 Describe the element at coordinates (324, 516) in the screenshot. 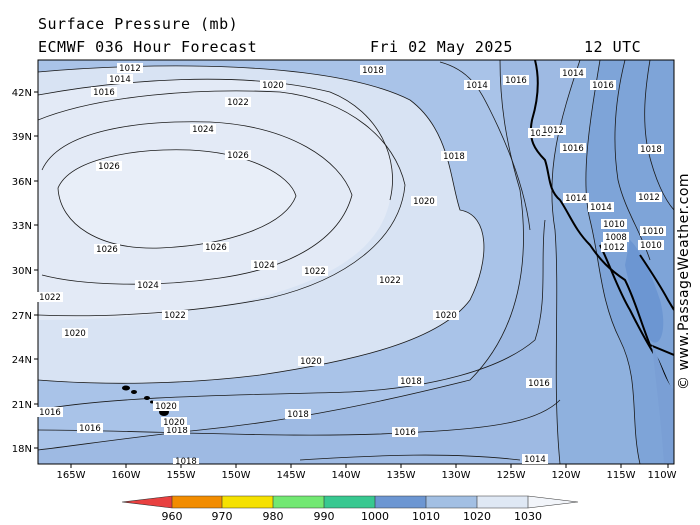

I see `legend-label: 990` at that location.